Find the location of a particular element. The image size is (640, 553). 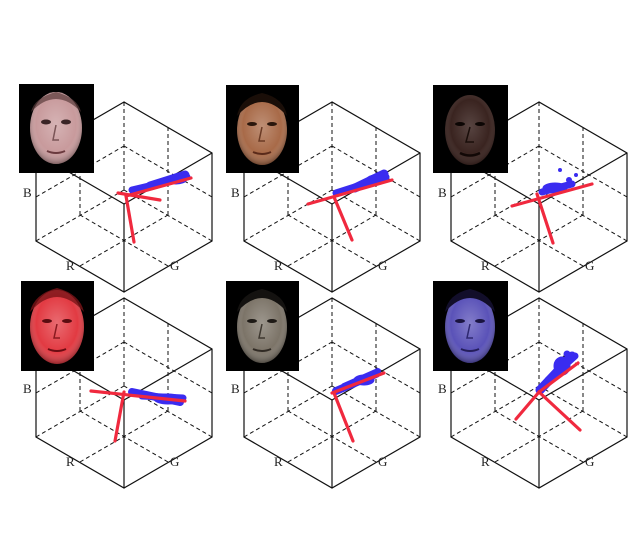

panel-2: B R G is located at coordinates (323, 189).